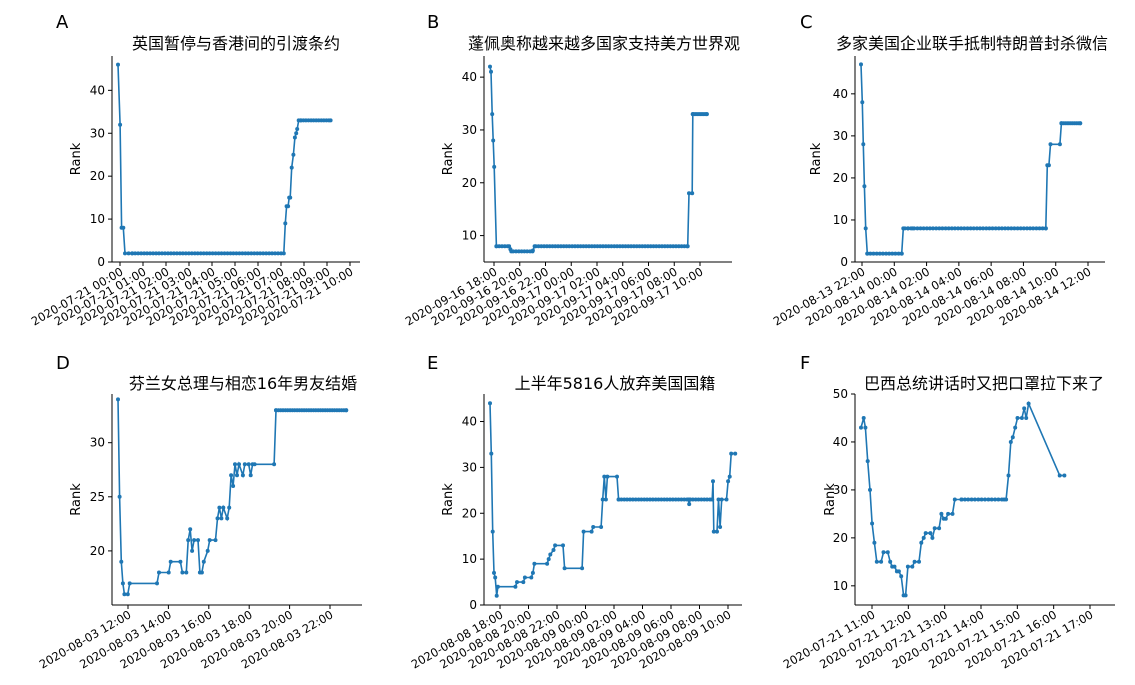 This screenshot has height=685, width=1135. I want to click on y-tick-label: 20, so click(97, 551).